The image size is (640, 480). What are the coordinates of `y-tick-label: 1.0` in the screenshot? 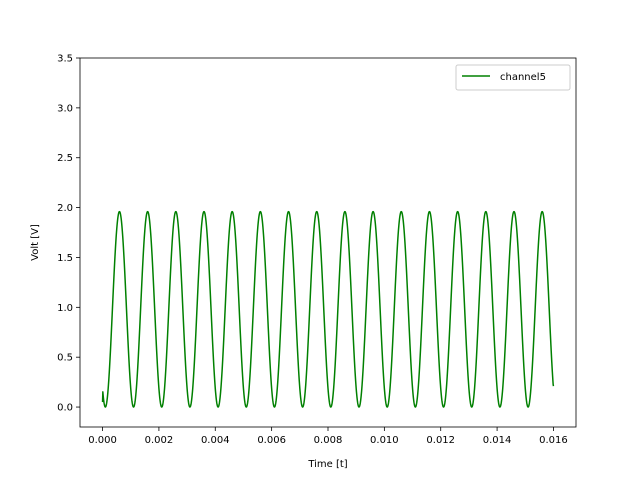 It's located at (65, 308).